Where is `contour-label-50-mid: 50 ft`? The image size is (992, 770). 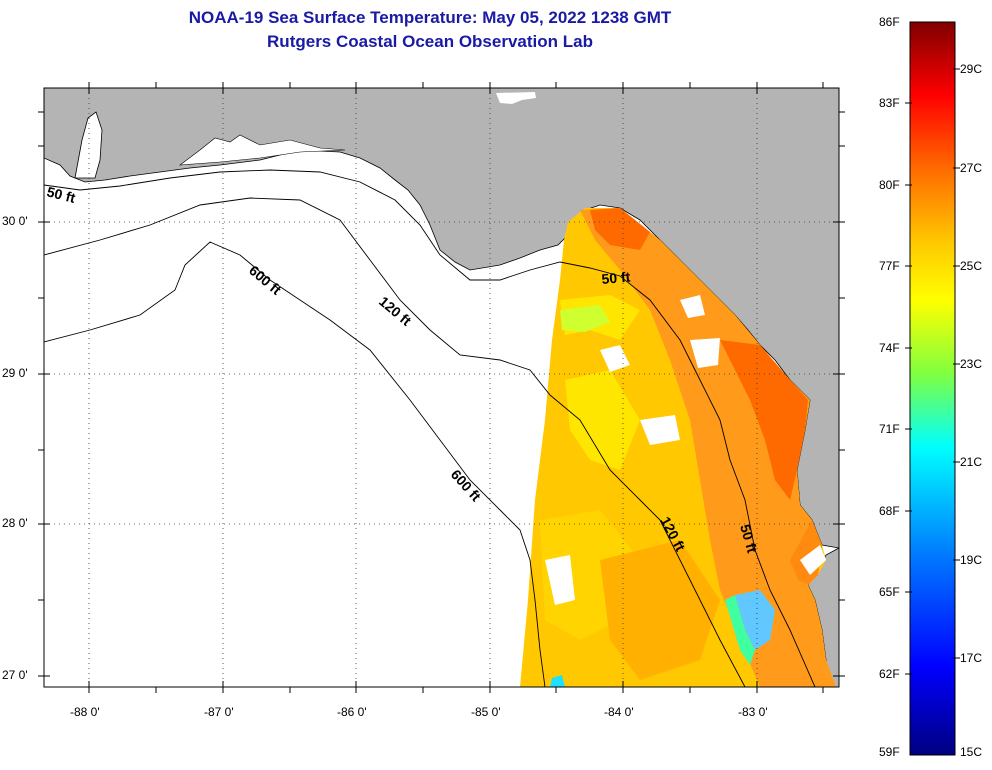 contour-label-50-mid: 50 ft is located at coordinates (616, 278).